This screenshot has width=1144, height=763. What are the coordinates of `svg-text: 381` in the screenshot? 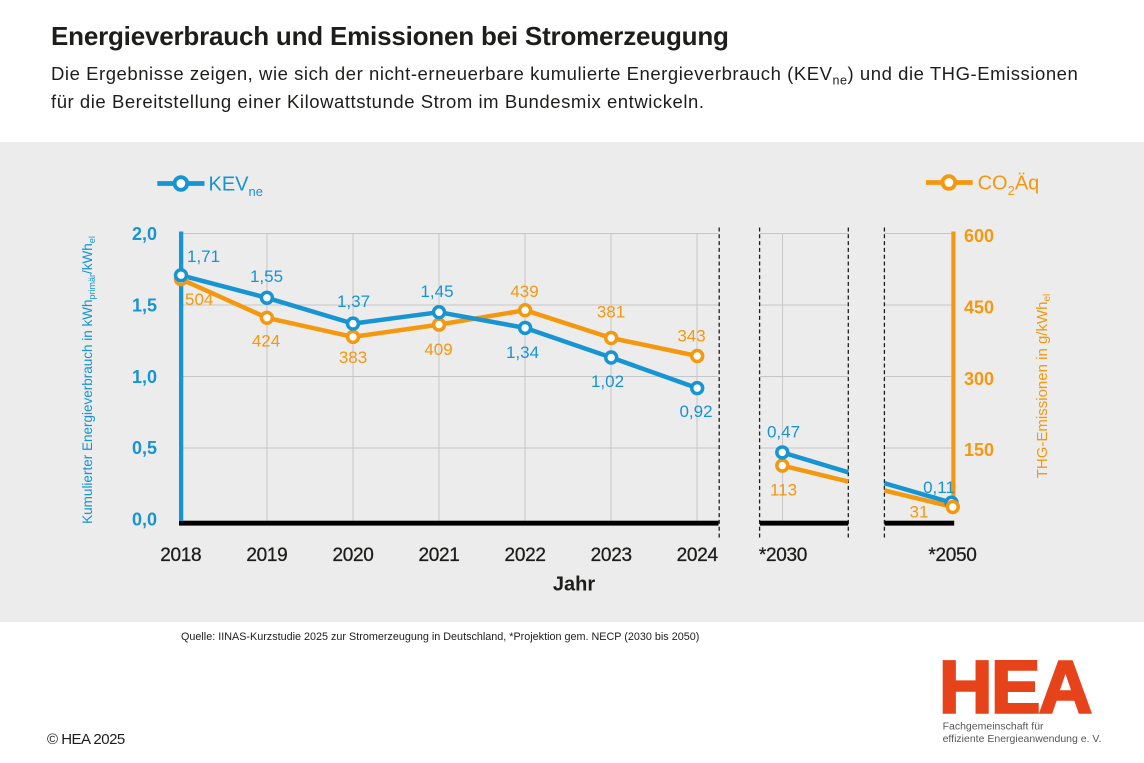 It's located at (611, 312).